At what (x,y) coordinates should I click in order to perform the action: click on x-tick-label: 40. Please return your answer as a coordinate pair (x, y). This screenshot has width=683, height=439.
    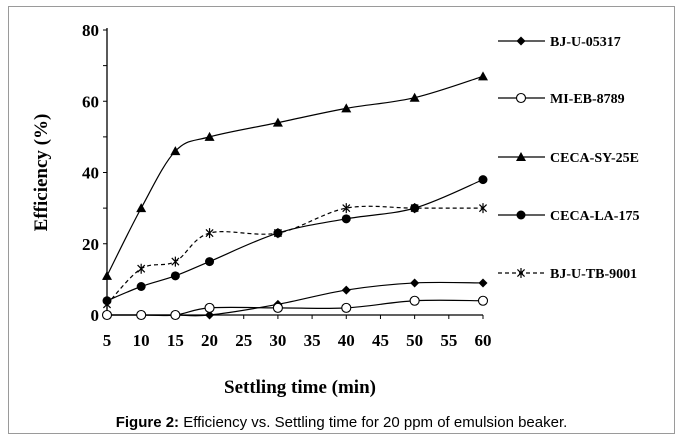
    Looking at the image, I should click on (346, 340).